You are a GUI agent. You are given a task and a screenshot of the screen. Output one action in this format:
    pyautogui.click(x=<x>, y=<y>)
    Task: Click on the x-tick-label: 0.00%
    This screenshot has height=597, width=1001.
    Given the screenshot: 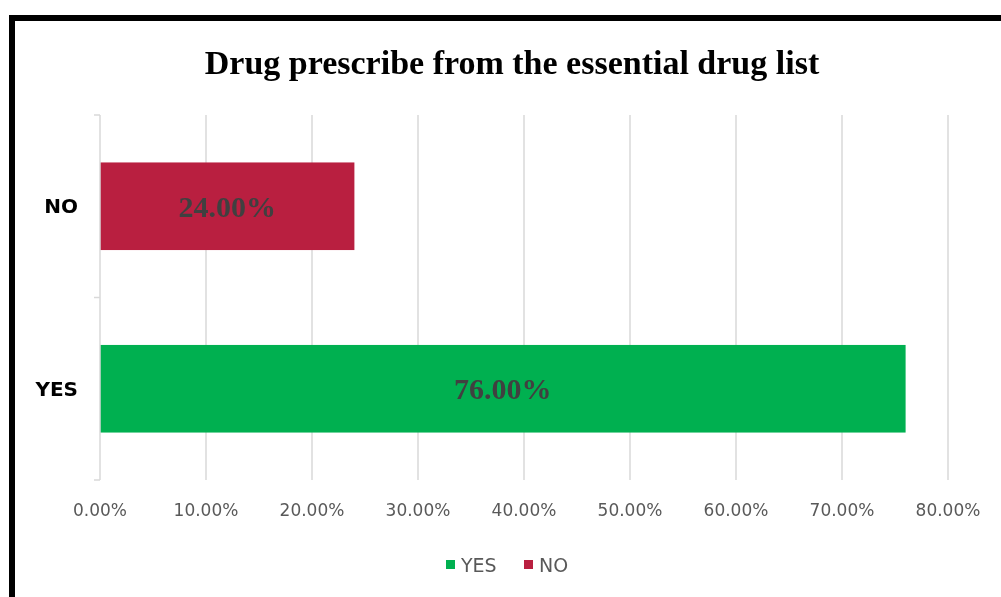 What is the action you would take?
    pyautogui.click(x=100, y=510)
    